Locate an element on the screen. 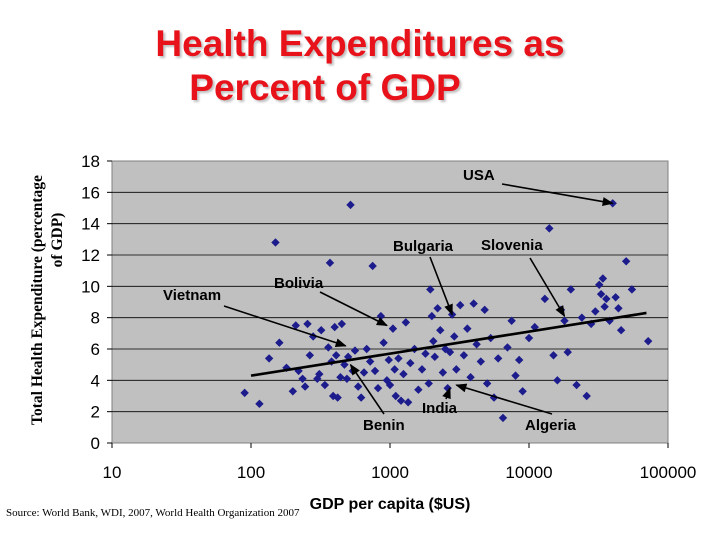 The width and height of the screenshot is (720, 540). x-tick-label: 1000 is located at coordinates (390, 472).